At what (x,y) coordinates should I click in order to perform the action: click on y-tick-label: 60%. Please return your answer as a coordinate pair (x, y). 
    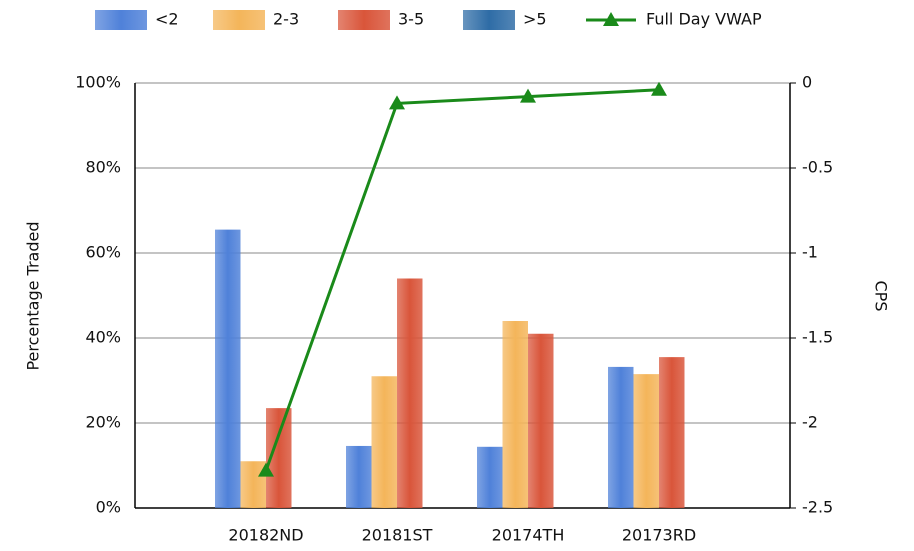
    Looking at the image, I should click on (103, 252).